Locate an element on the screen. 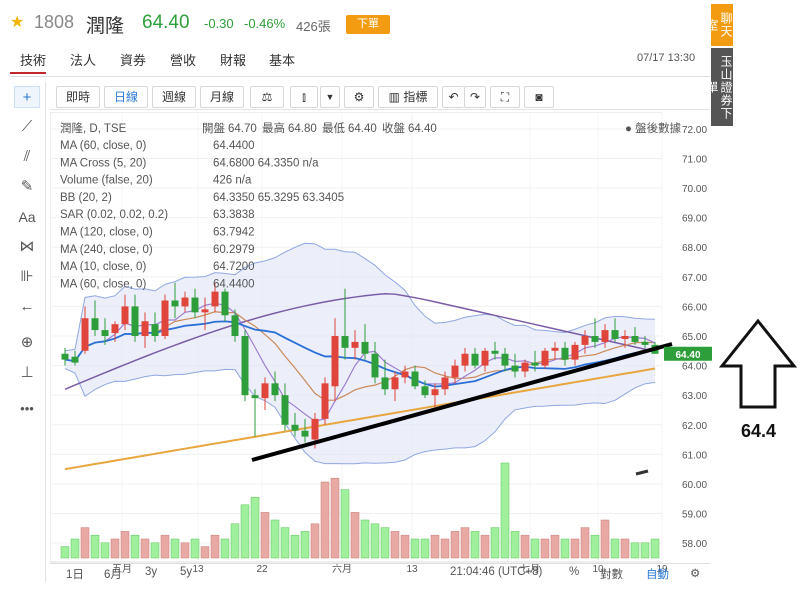 This screenshot has width=805, height=600. tab-technical: 技術 is located at coordinates (33, 60).